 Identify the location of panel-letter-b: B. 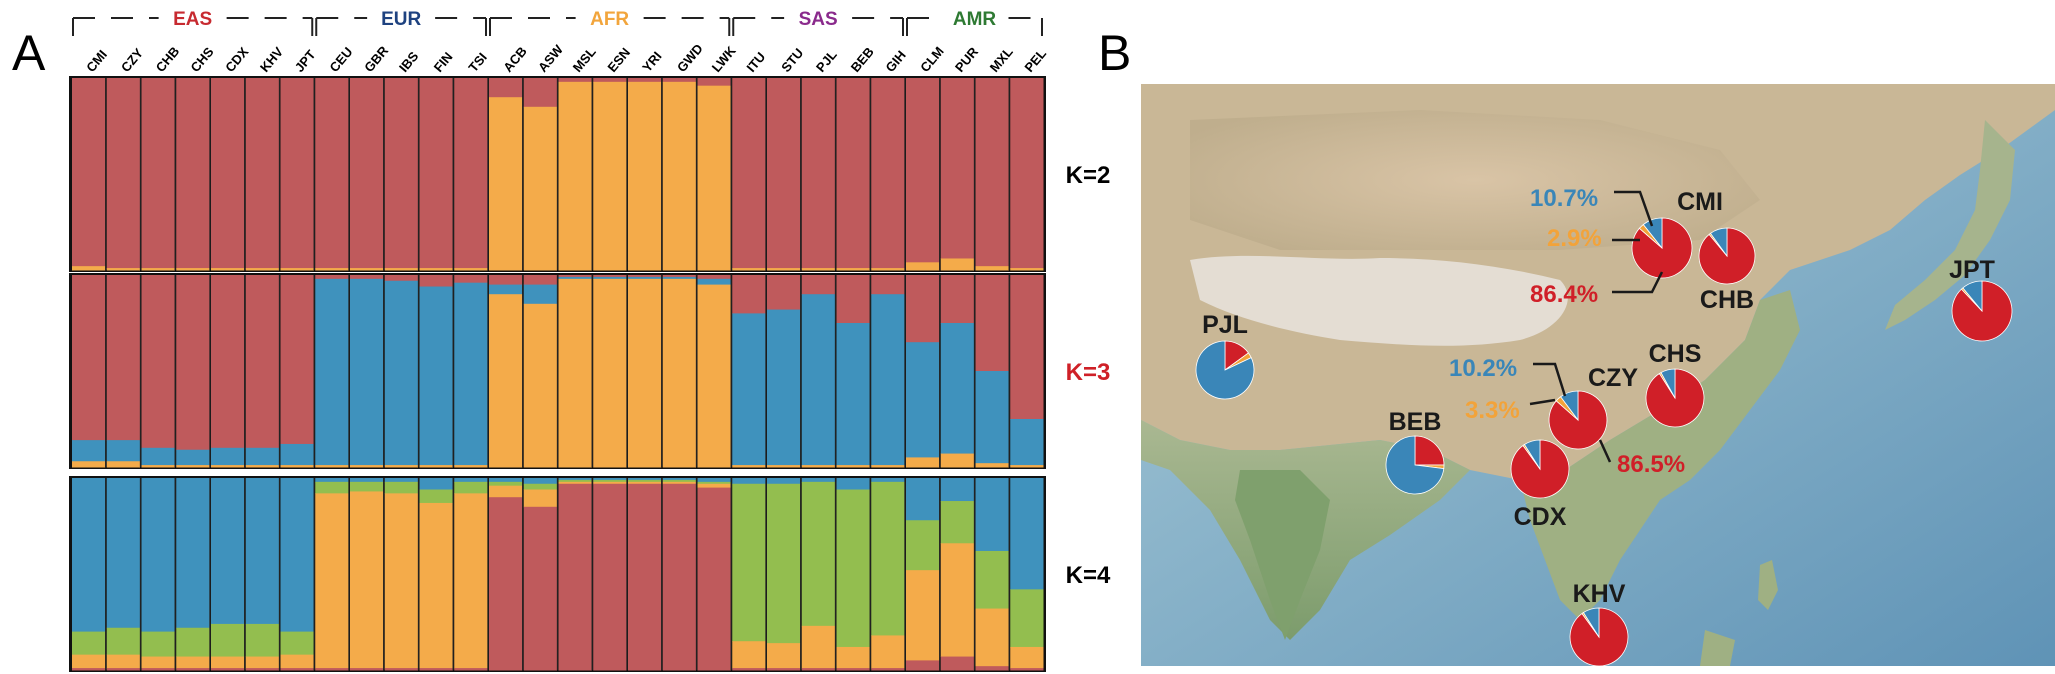
(1114, 53).